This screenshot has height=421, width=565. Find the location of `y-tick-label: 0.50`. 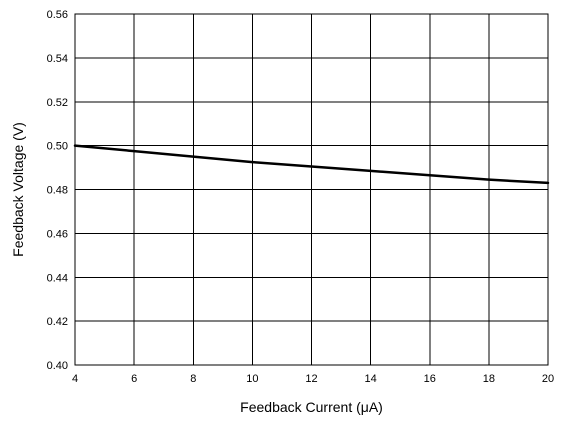

y-tick-label: 0.50 is located at coordinates (57, 147).